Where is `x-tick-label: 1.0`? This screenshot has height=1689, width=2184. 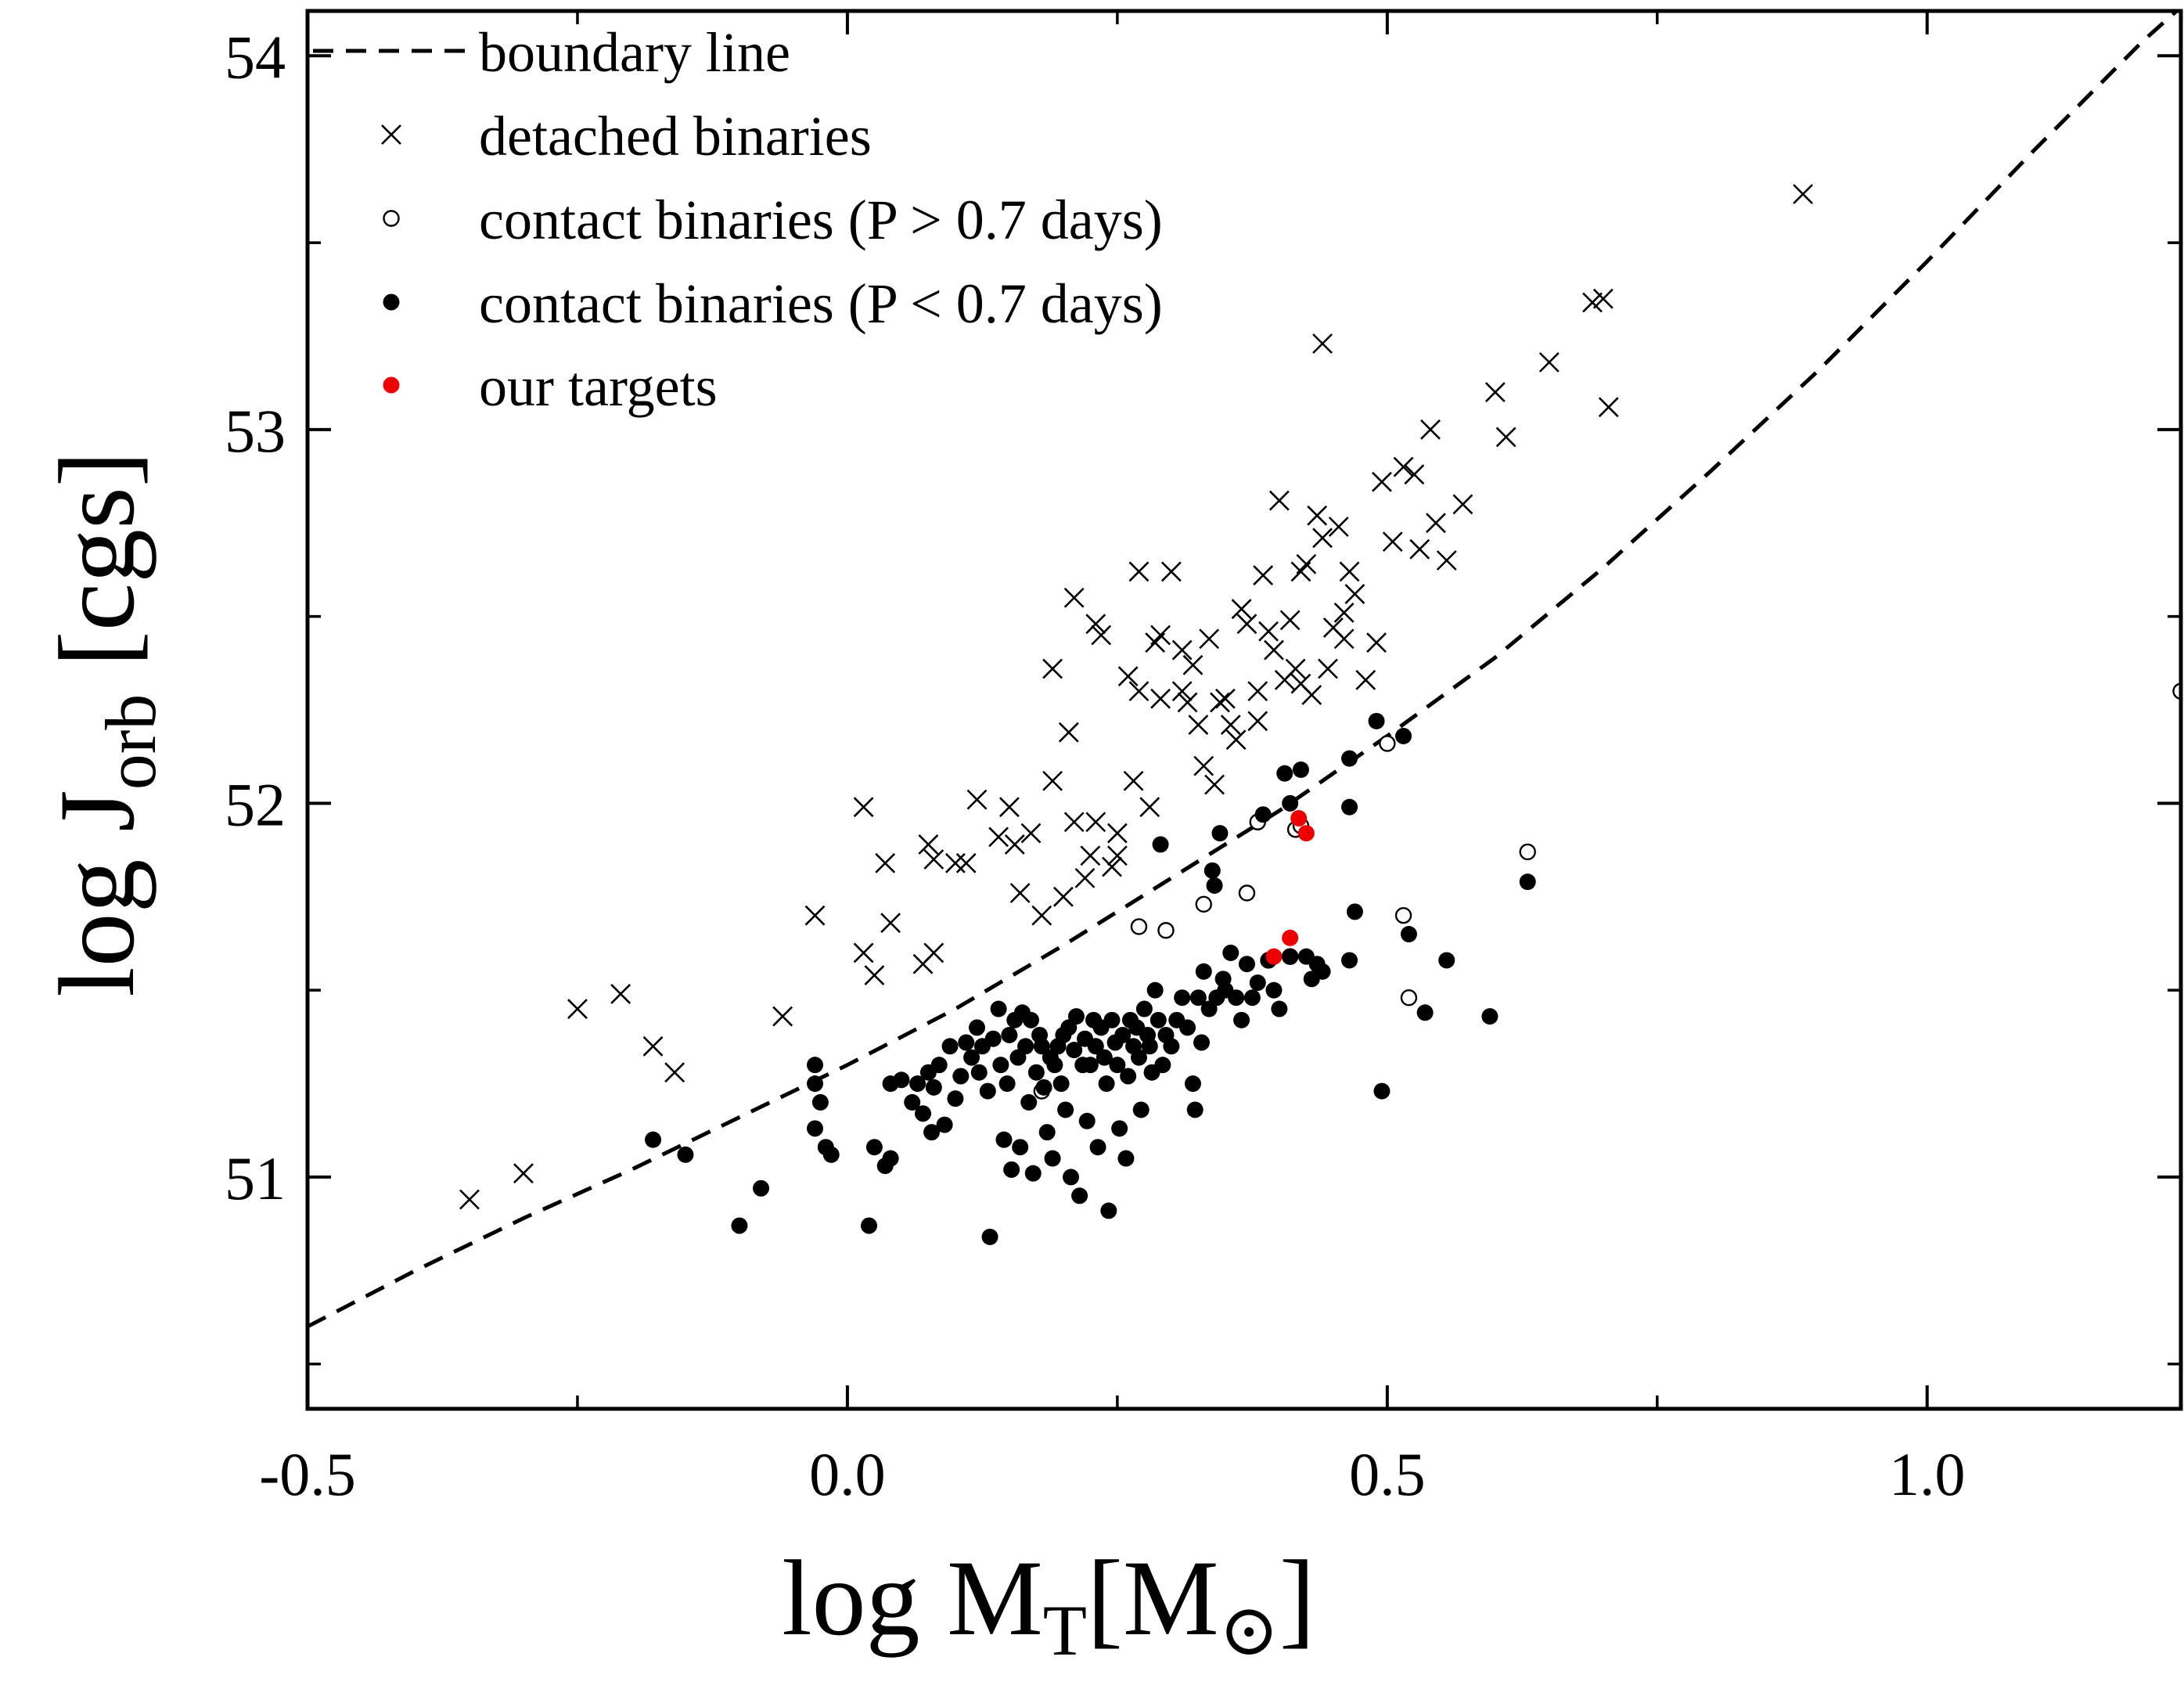
x-tick-label: 1.0 is located at coordinates (1927, 1474).